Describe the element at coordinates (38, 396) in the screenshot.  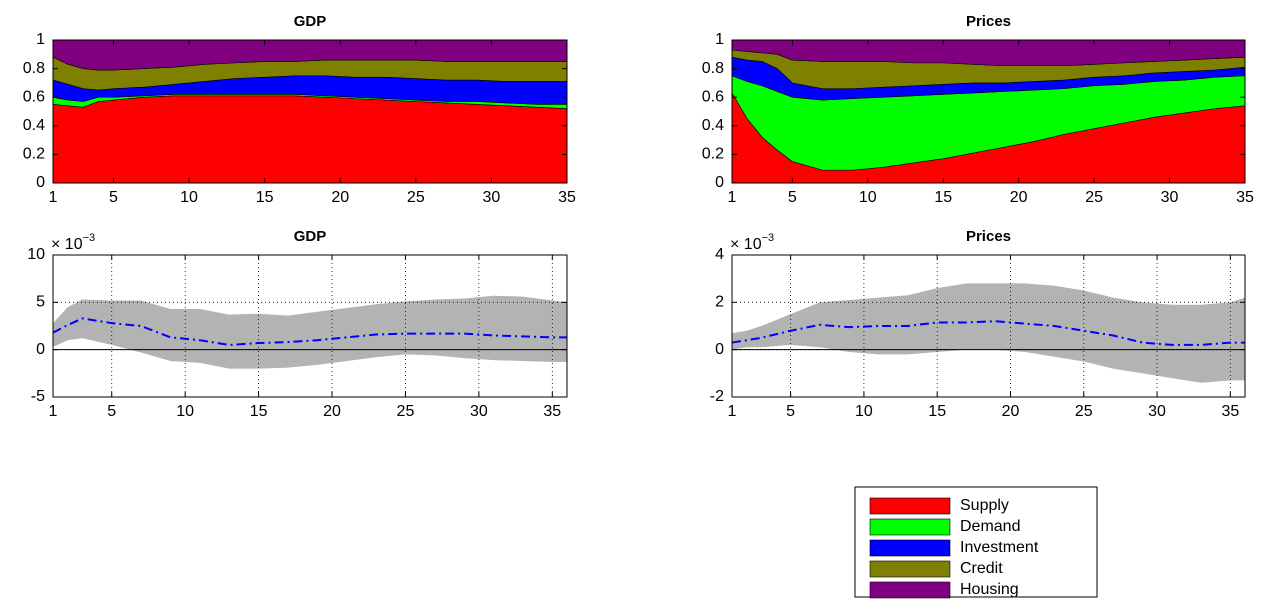
I see `y-tick-label: -5` at that location.